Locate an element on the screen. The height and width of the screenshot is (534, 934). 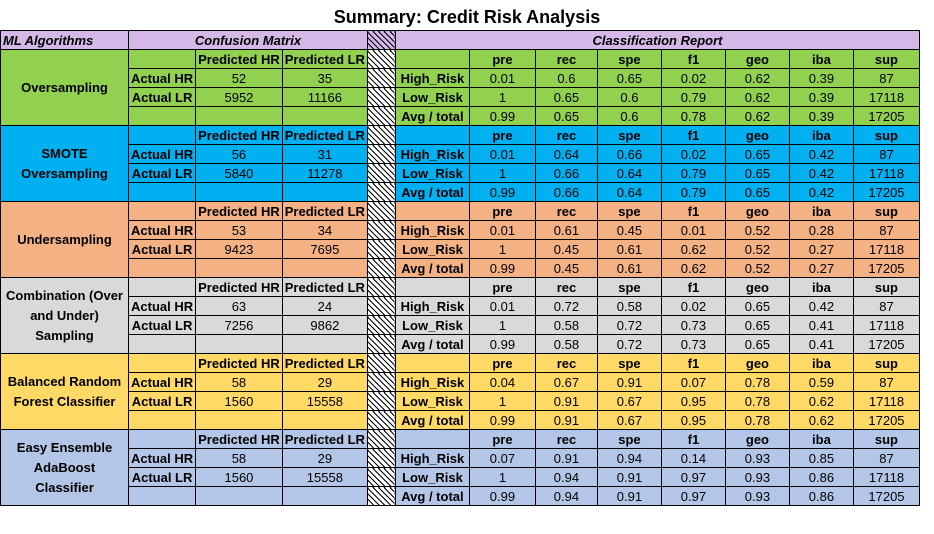
report-value-cell: 0.85 is located at coordinates (821, 458).